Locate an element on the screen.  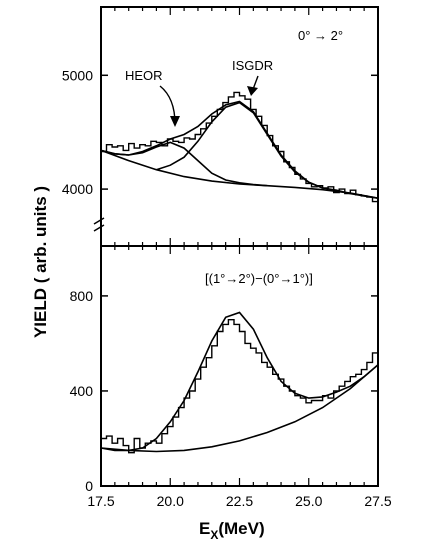
x-tick-label: 27.5 is located at coordinates (377, 501).